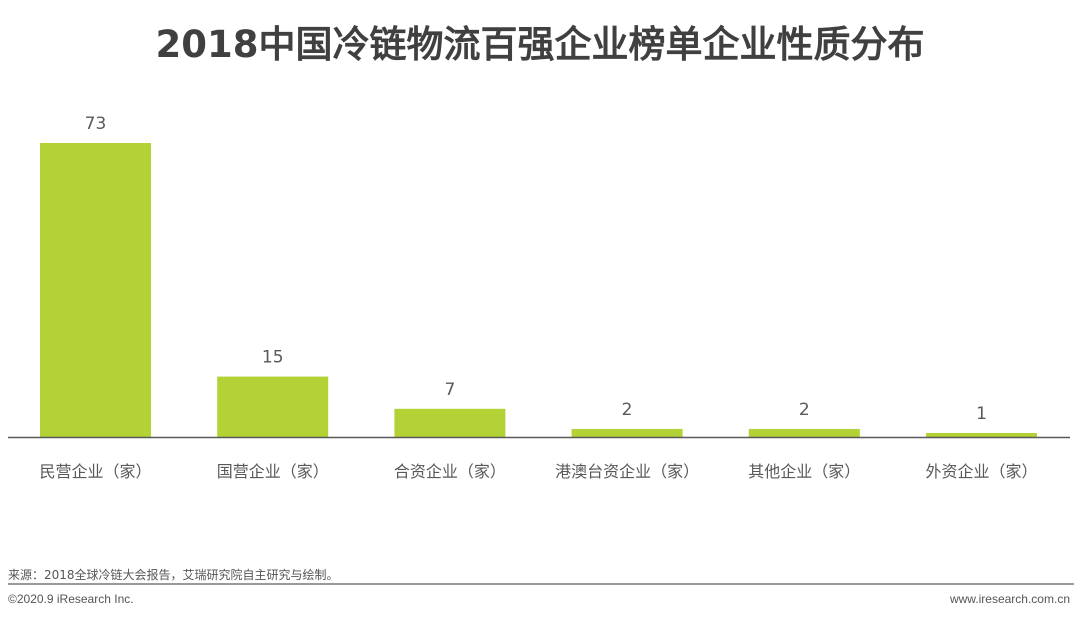 The image size is (1080, 620). Describe the element at coordinates (541, 584) in the screenshot. I see `footer-divider` at that location.